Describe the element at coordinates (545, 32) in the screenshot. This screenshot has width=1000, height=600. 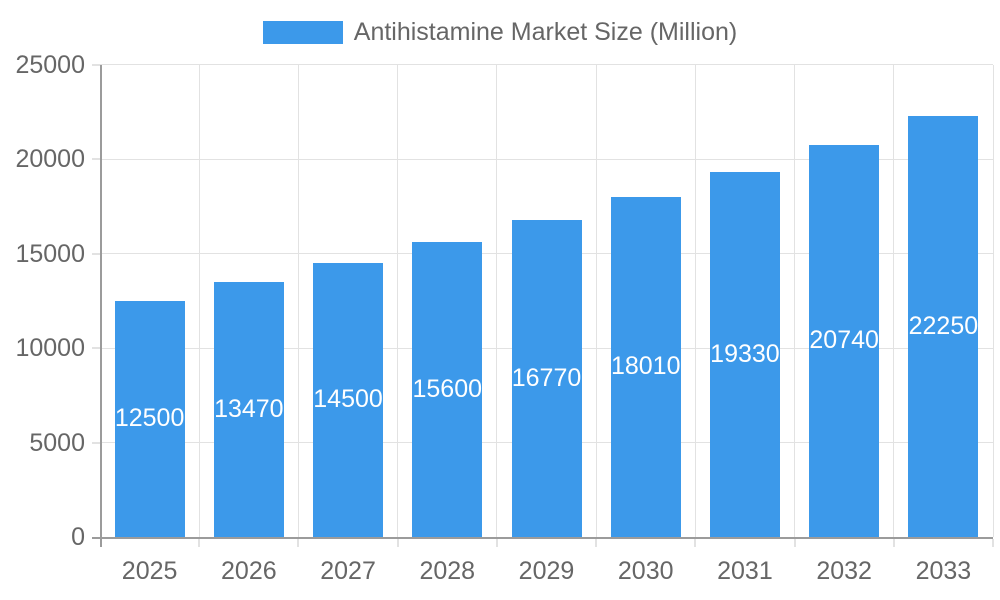
I see `legend-label: Antihistamine Market Size (Million)` at that location.